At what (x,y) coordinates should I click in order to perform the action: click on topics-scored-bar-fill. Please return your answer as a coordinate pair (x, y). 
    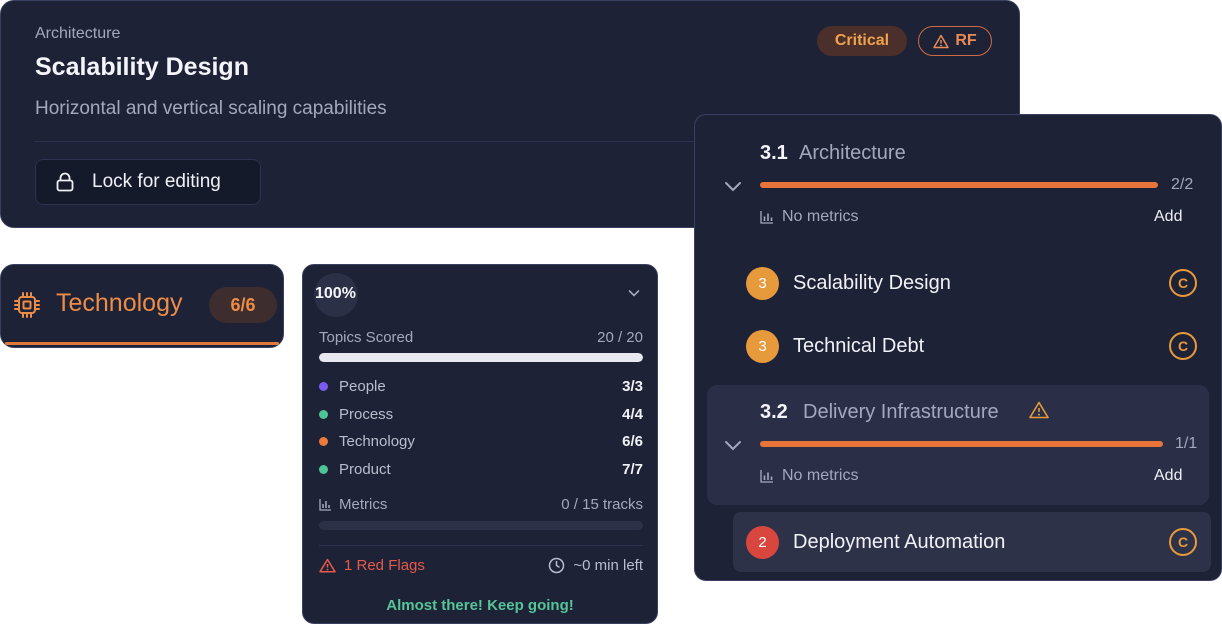
    Looking at the image, I should click on (481, 357).